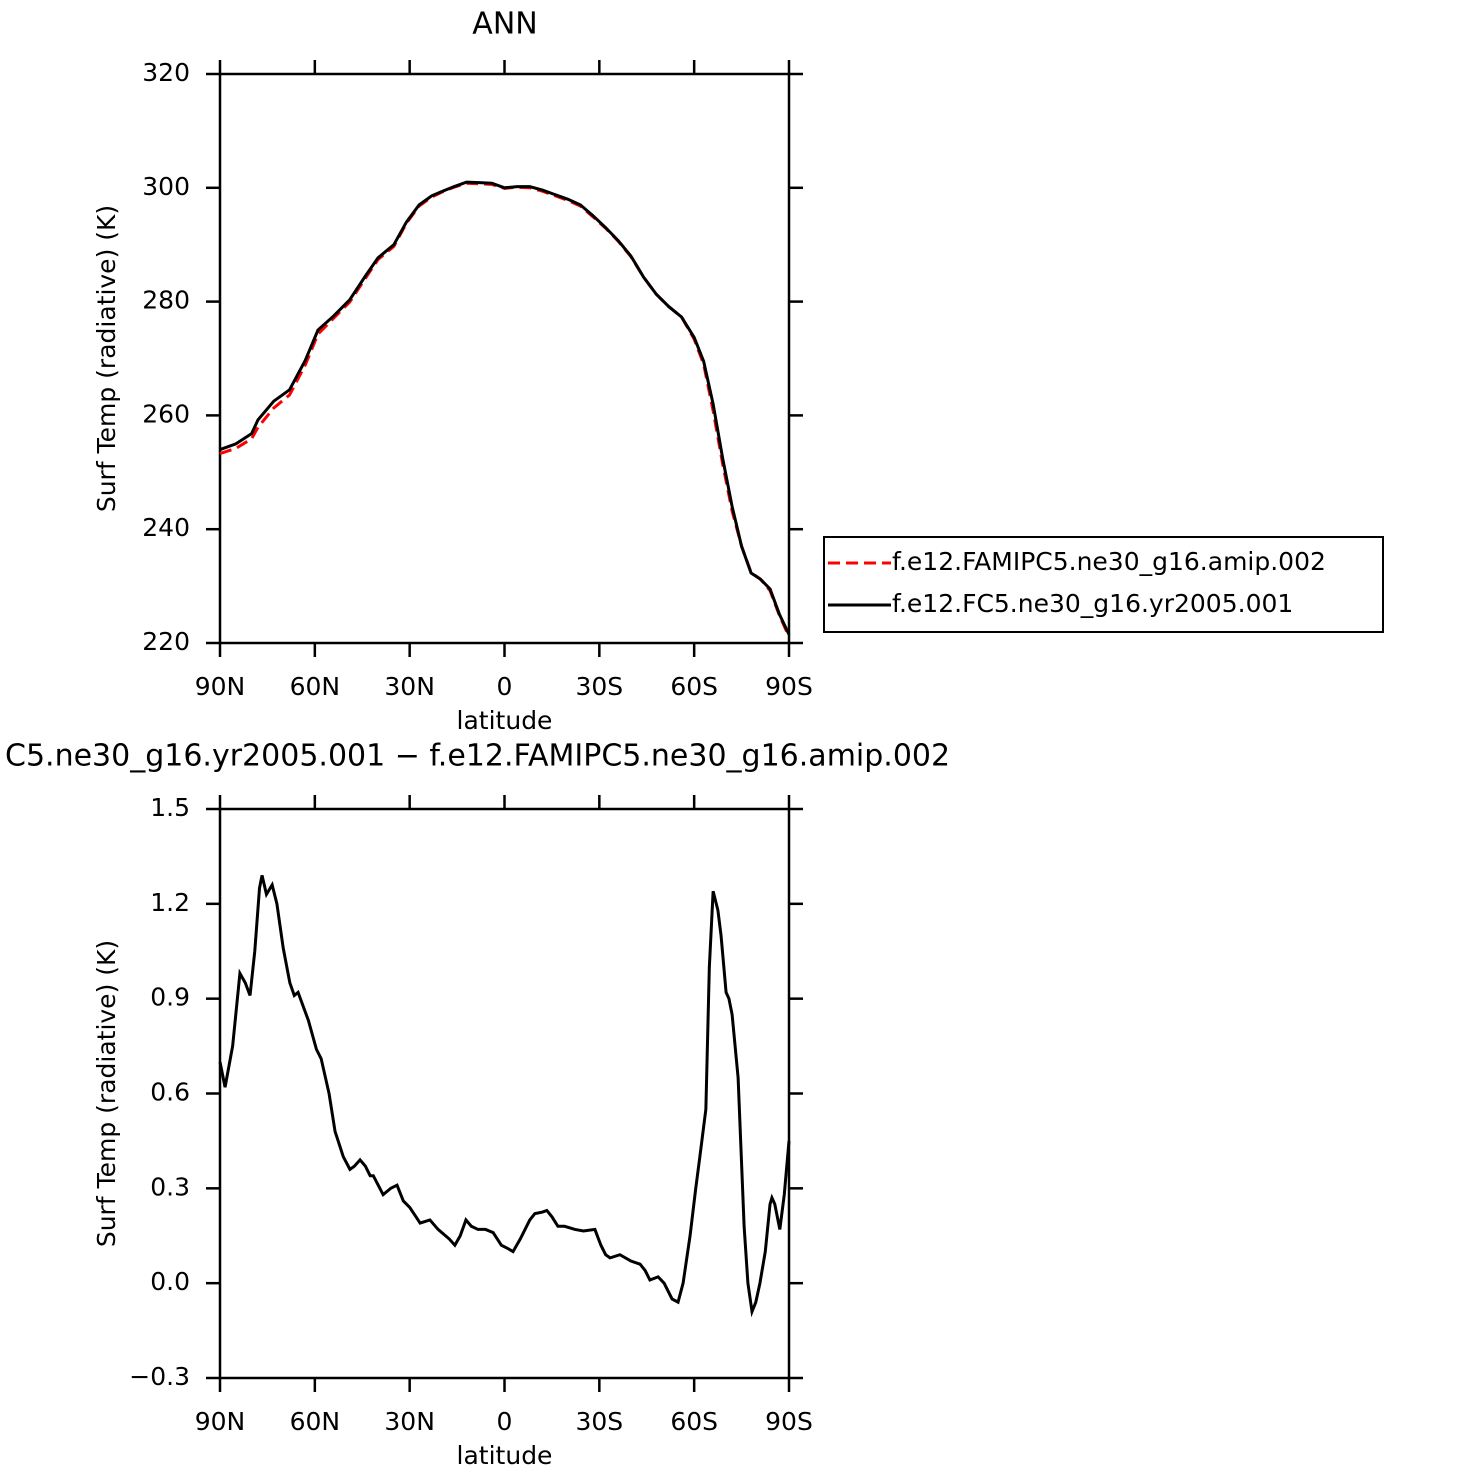  I want to click on y-tick-label: 260, so click(166, 413).